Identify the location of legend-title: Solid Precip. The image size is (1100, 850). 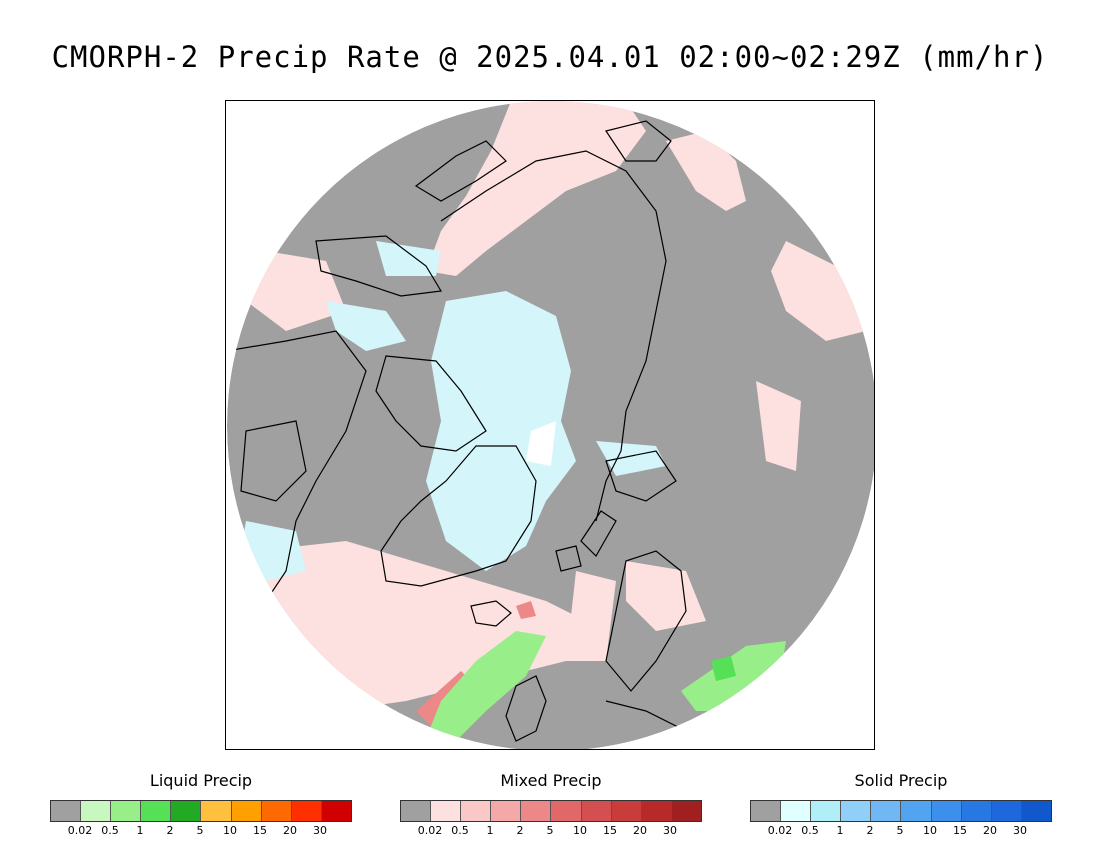
(901, 780).